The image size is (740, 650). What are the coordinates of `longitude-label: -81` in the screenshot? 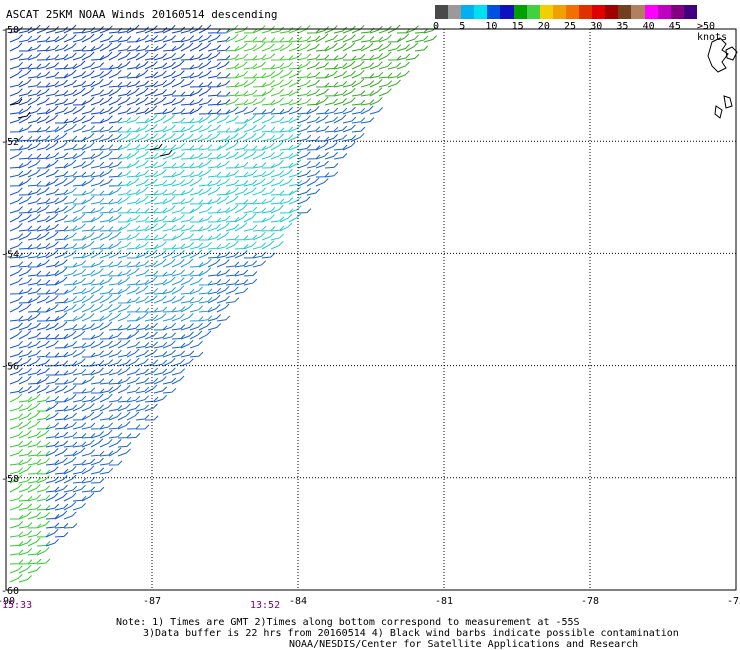 It's located at (444, 601).